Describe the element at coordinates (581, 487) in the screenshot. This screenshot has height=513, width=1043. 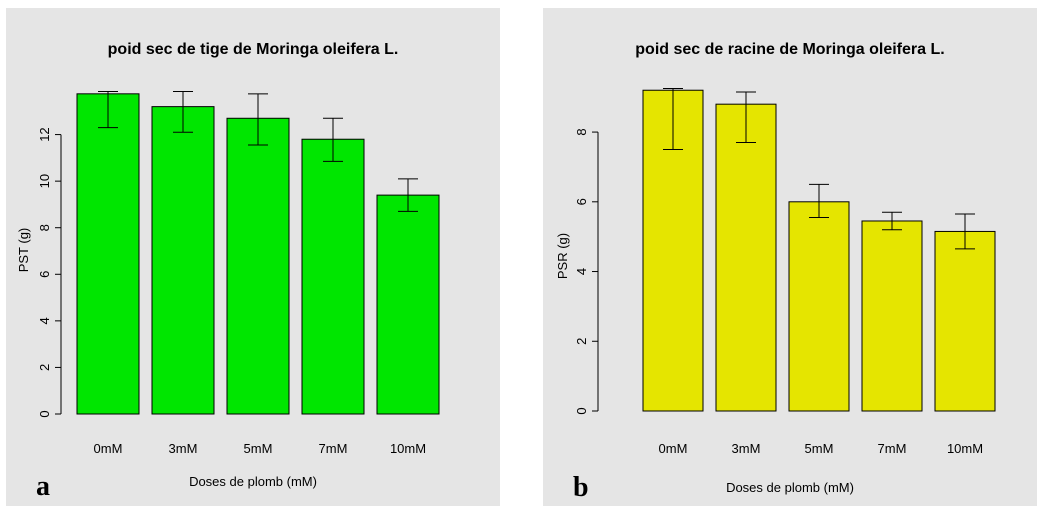
I see `chart-b-panel-letter: b` at that location.